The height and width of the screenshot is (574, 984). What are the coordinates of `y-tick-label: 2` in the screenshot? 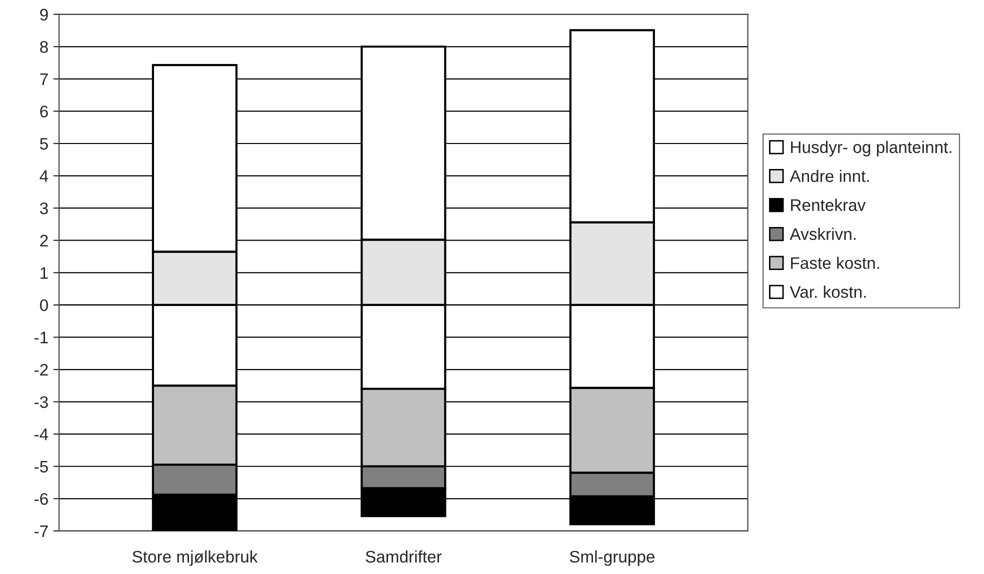 It's located at (44, 240).